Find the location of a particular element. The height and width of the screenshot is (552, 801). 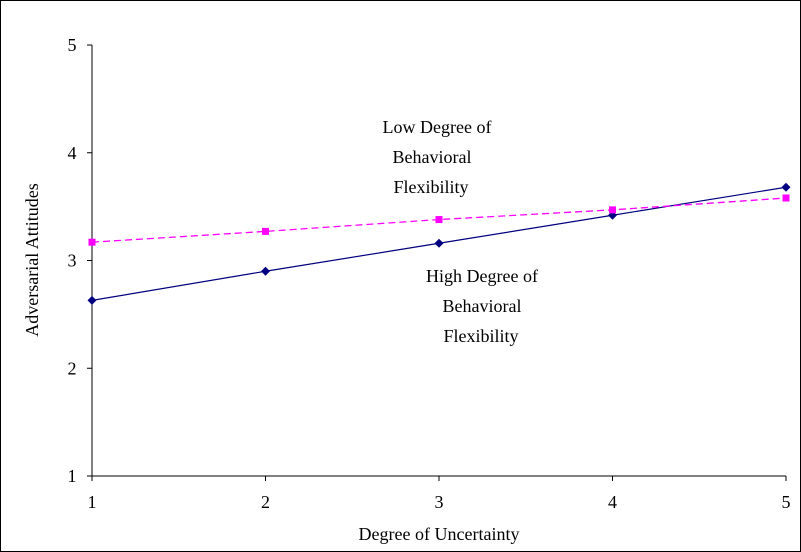

y-tick-label: 4 is located at coordinates (72, 153).